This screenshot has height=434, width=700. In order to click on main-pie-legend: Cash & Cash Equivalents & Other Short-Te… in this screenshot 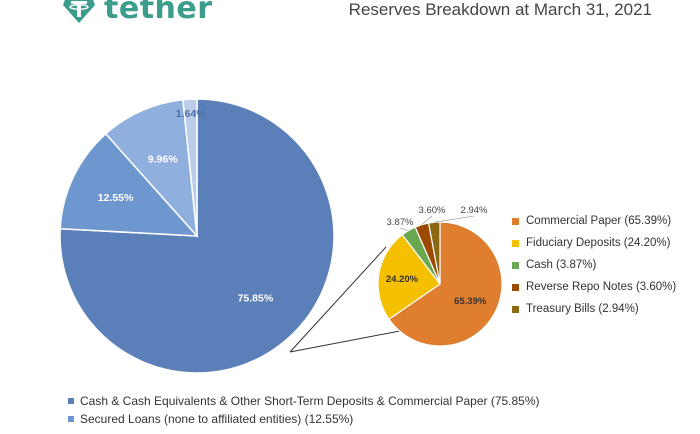, I will do `click(304, 410)`.